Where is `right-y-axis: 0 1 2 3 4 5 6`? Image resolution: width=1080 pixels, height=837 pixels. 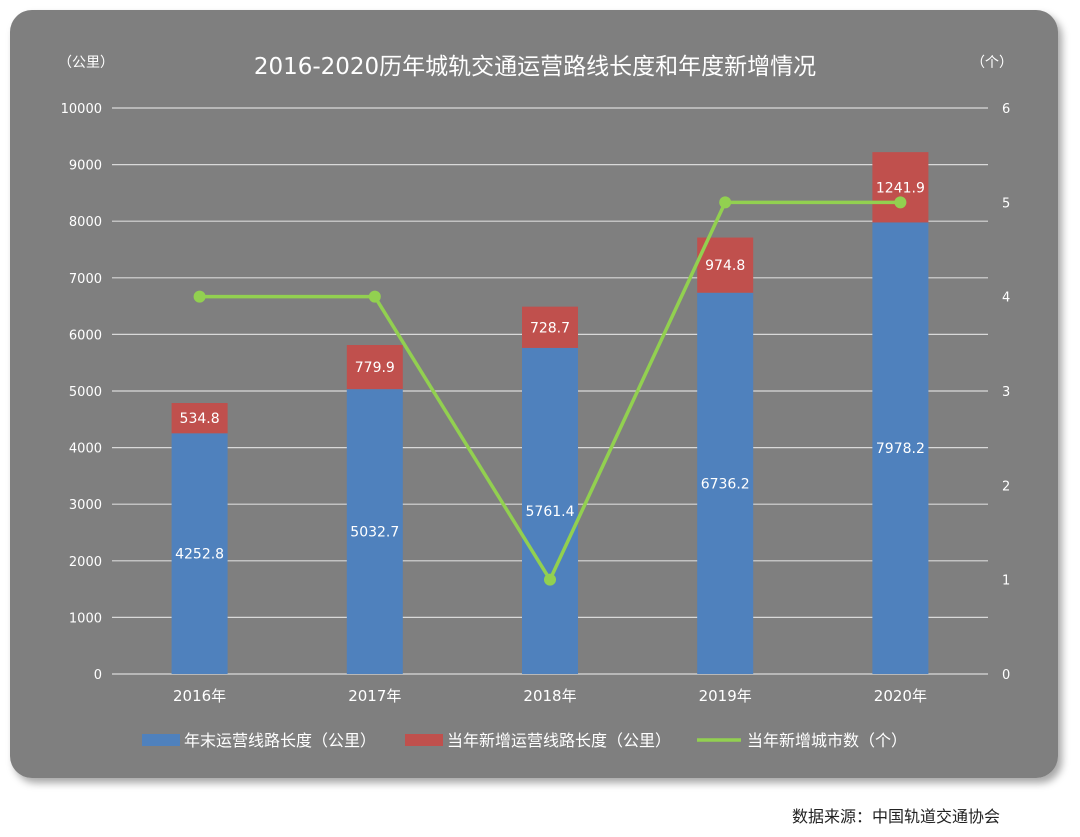 right-y-axis: 0 1 2 3 4 5 6 is located at coordinates (1006, 392).